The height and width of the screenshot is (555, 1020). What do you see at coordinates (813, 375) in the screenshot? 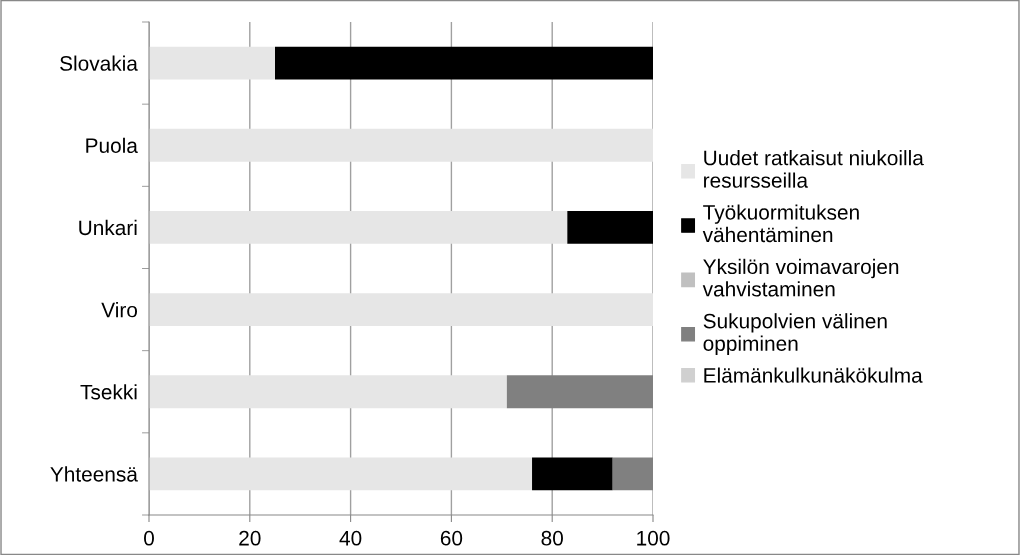
I see `legend-label: Elämänkulkunäkökulma` at bounding box center [813, 375].